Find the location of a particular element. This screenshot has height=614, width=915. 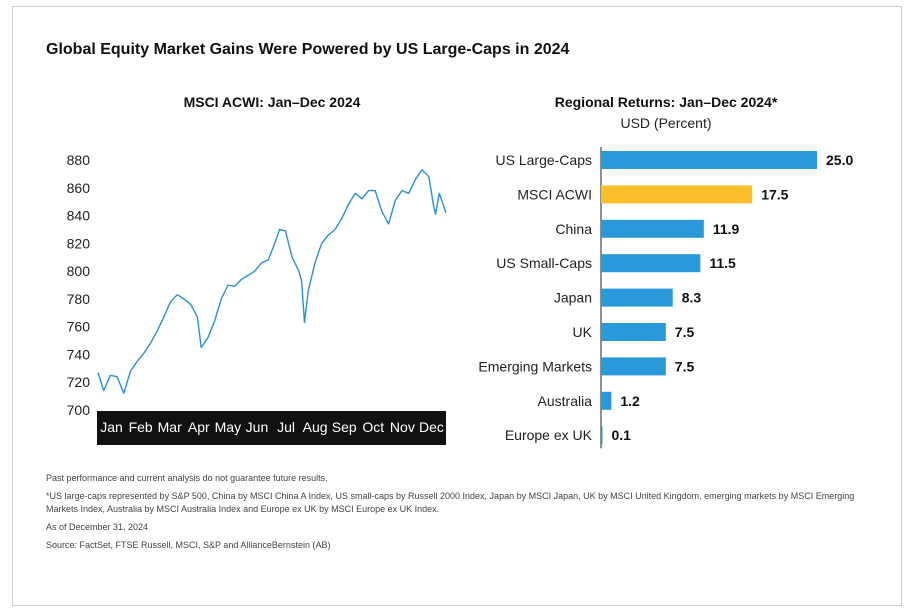

x-tick-label: Dec is located at coordinates (431, 427).